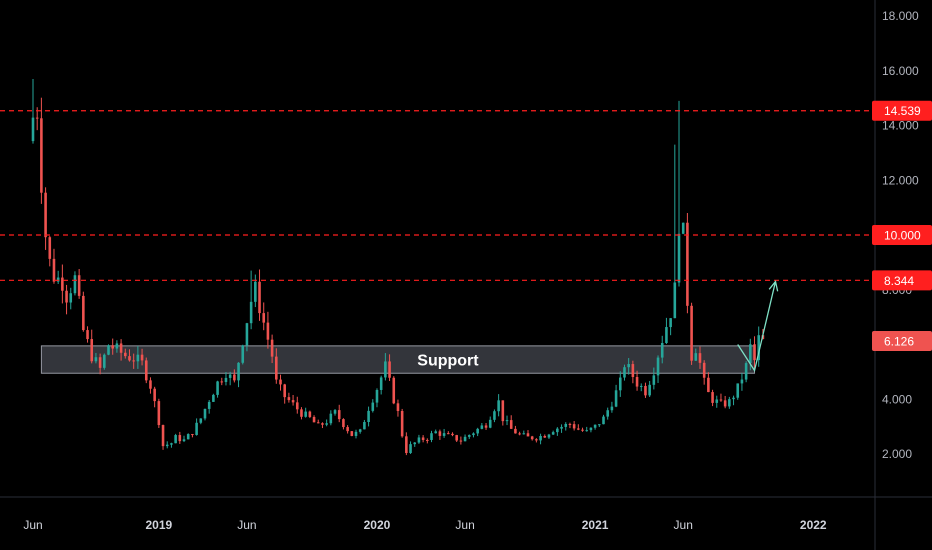 This screenshot has height=550, width=932. What do you see at coordinates (448, 361) in the screenshot?
I see `support-zone-label: Support` at bounding box center [448, 361].